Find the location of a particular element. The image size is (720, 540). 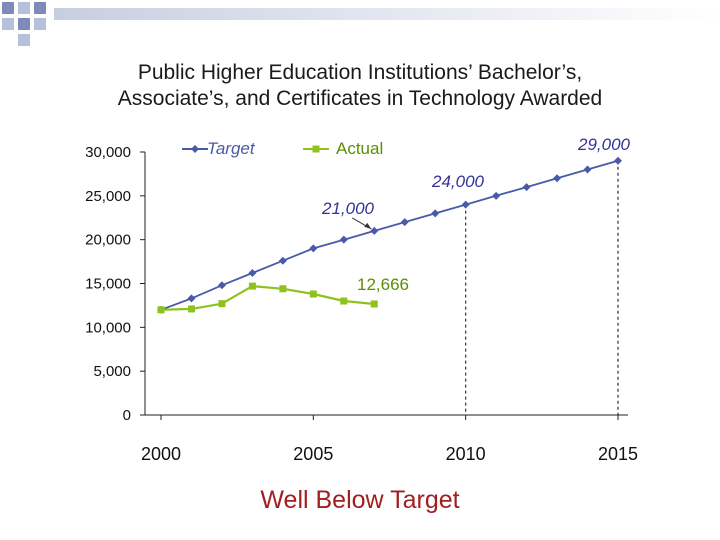

legend-marker-actual is located at coordinates (316, 149).